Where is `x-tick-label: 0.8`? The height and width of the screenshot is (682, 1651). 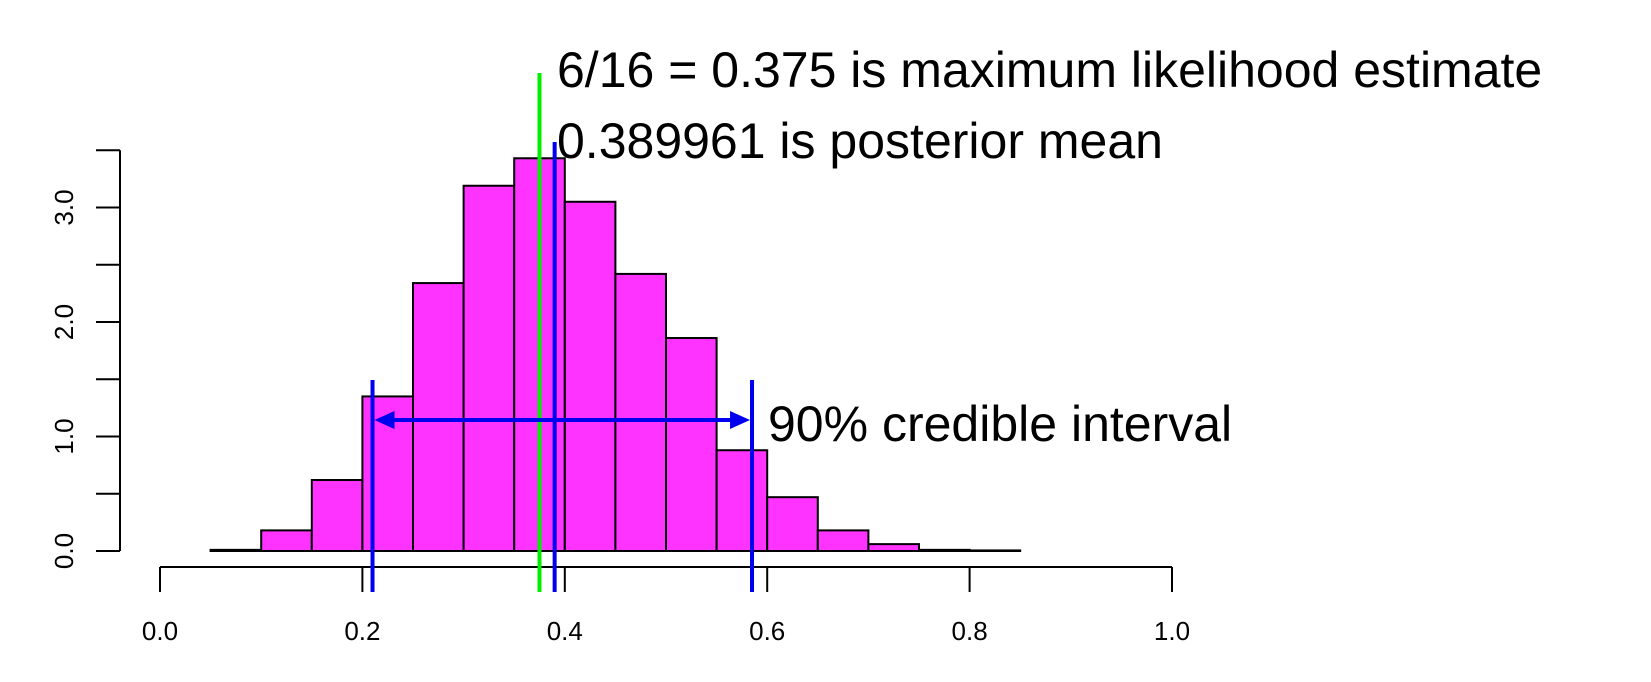
x-tick-label: 0.8 is located at coordinates (970, 631).